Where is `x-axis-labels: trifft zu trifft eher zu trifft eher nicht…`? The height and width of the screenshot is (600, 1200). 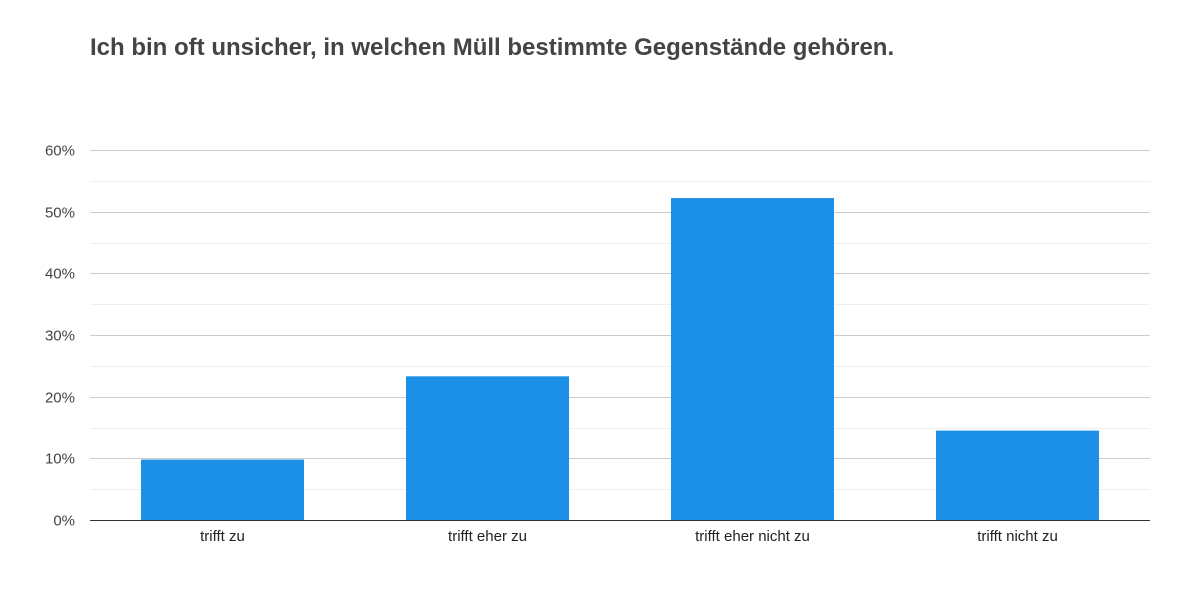 x-axis-labels: trifft zu trifft eher zu trifft eher nicht… is located at coordinates (629, 536).